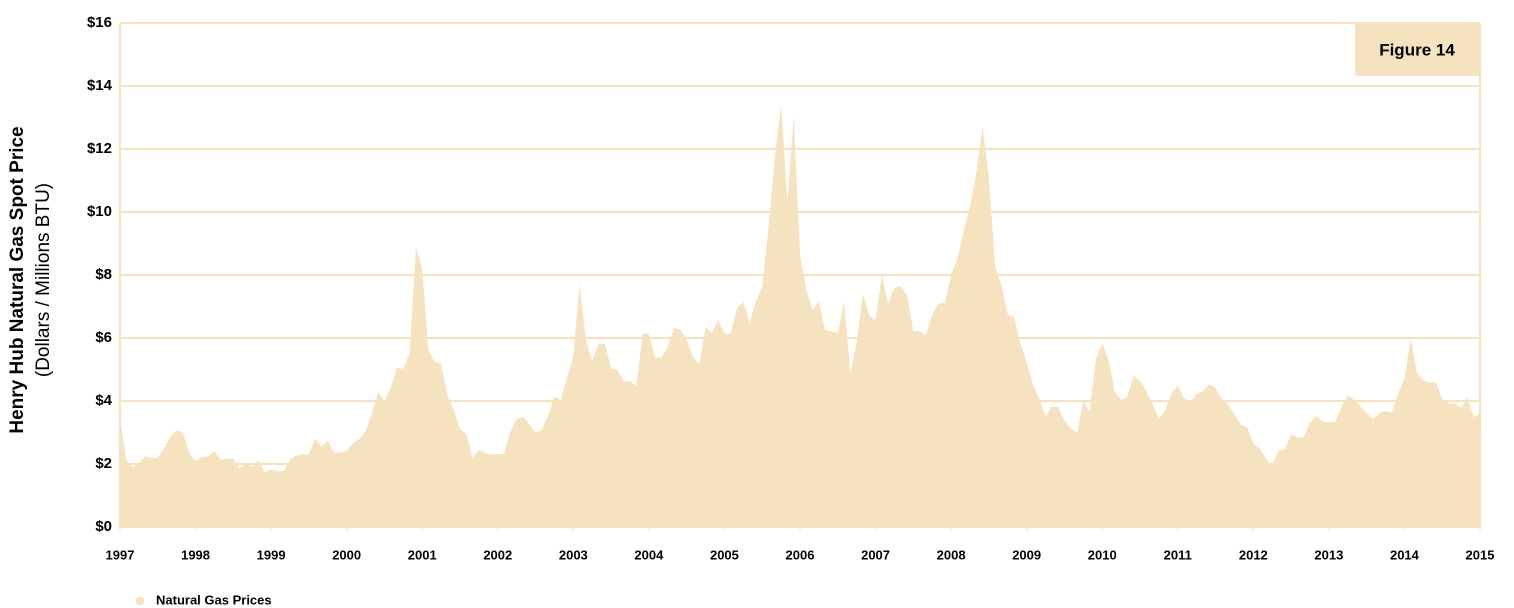 The height and width of the screenshot is (608, 1514). Describe the element at coordinates (422, 554) in the screenshot. I see `x-tick-label: 2001` at that location.